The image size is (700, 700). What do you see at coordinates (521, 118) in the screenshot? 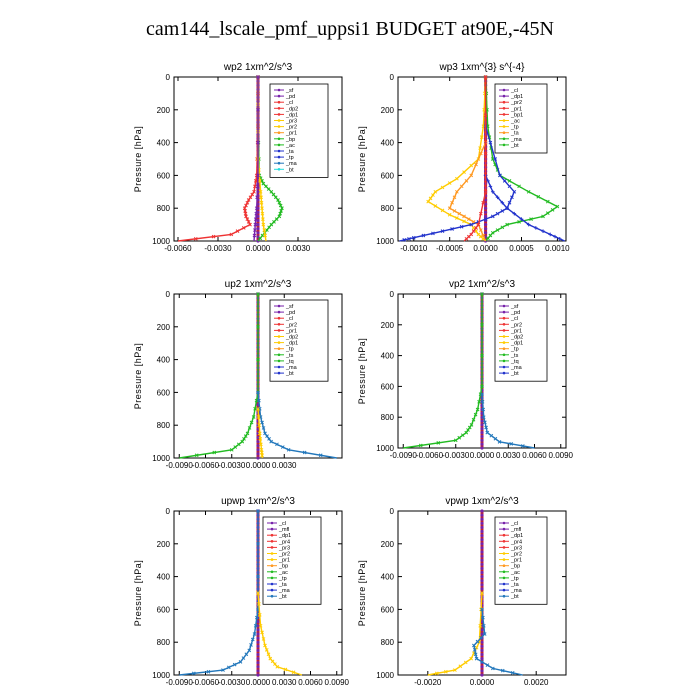
I see `legend-box` at bounding box center [521, 118].